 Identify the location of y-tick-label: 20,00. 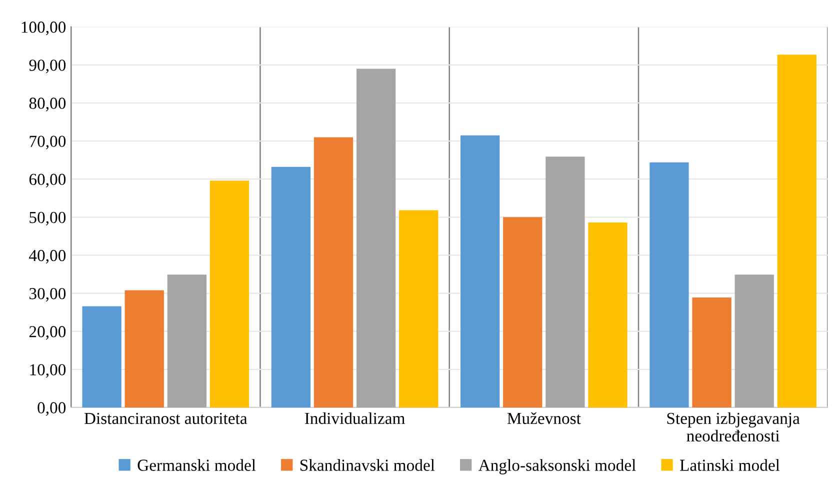
(47, 333).